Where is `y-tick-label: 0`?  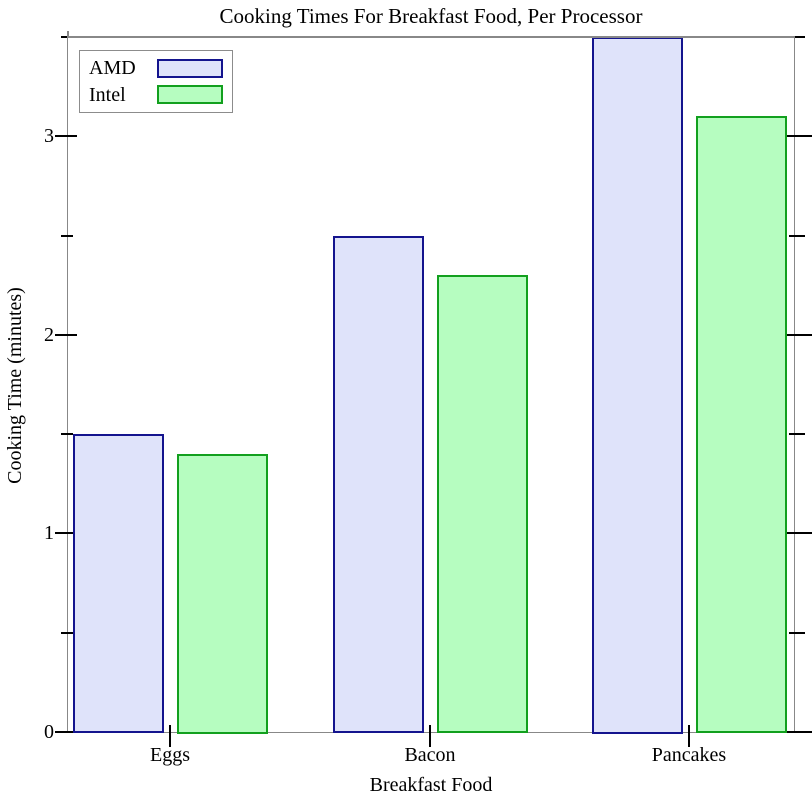 y-tick-label: 0 is located at coordinates (49, 732).